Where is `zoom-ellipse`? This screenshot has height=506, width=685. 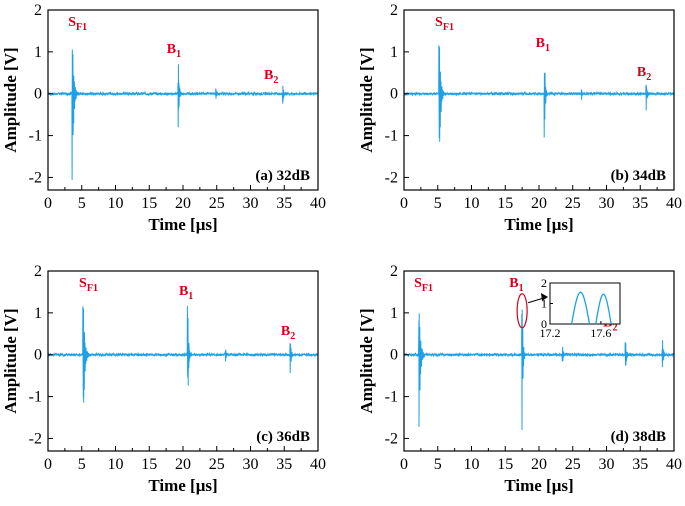
zoom-ellipse is located at coordinates (522, 311).